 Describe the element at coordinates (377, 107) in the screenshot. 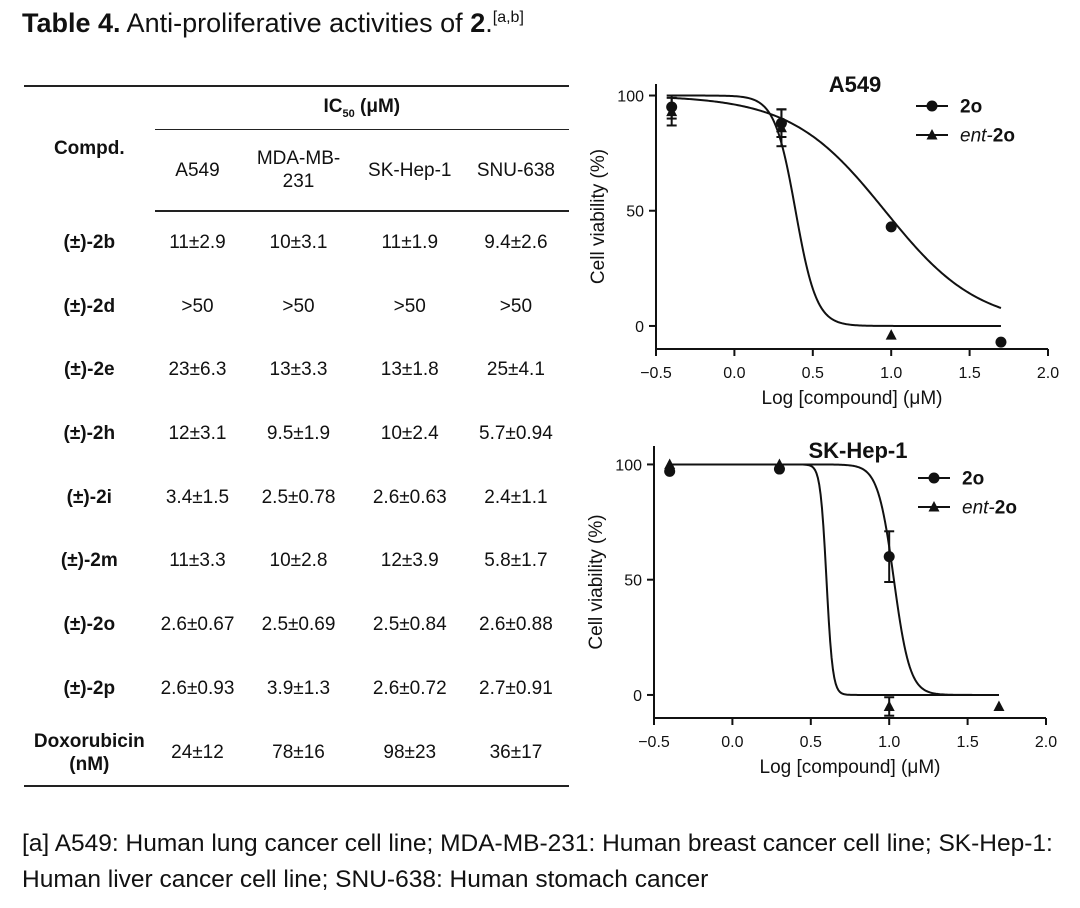

I see `ic50-unit: (μM)` at that location.